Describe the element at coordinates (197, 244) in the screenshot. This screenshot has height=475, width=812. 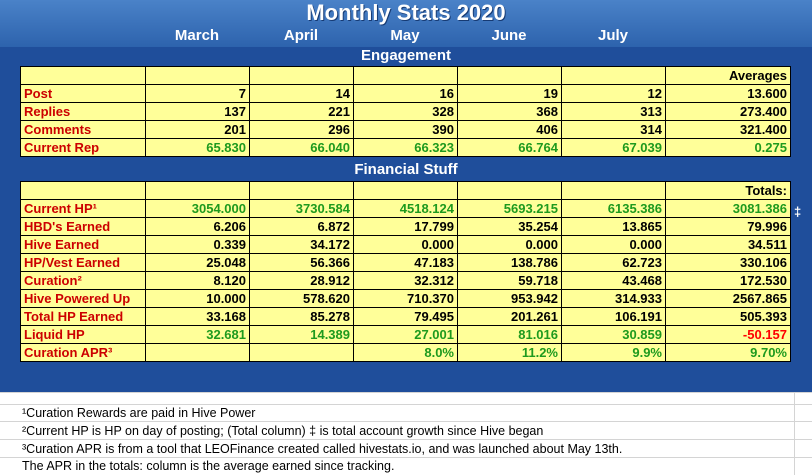
I see `value-cell: 0.339` at that location.